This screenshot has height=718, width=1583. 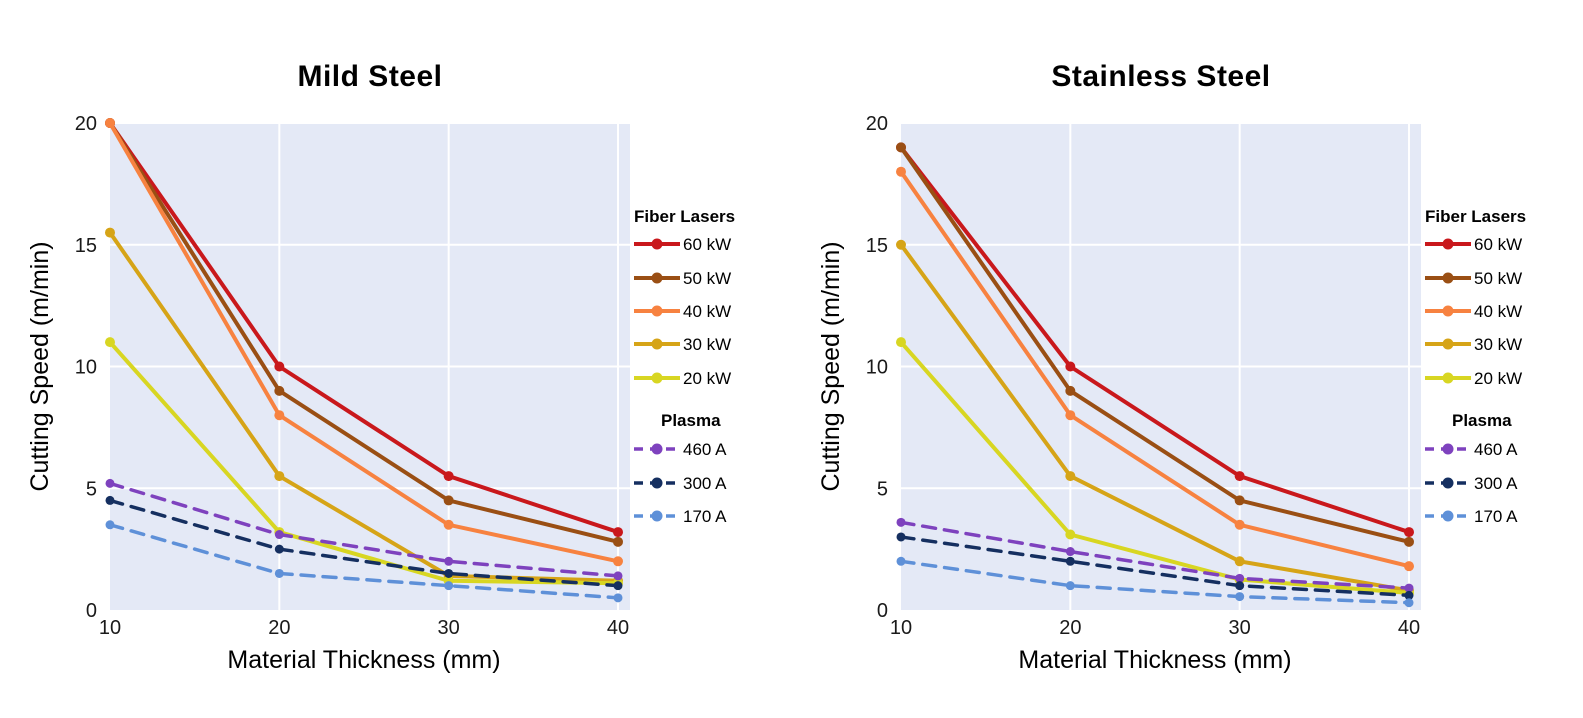 I want to click on x-axis-title: Material Thickness (mm), so click(x=363, y=660).